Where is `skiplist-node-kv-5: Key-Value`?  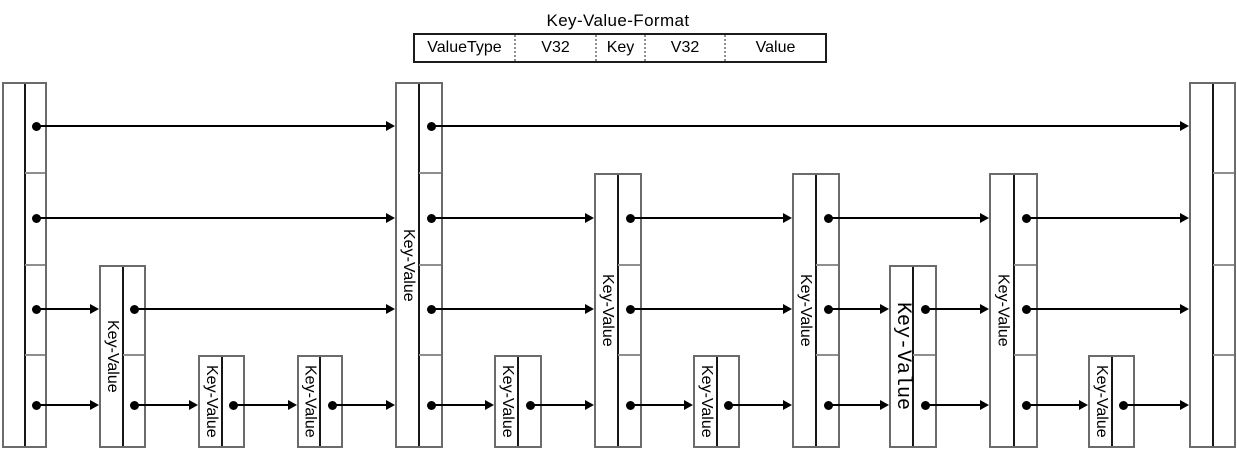 skiplist-node-kv-5: Key-Value is located at coordinates (518, 401).